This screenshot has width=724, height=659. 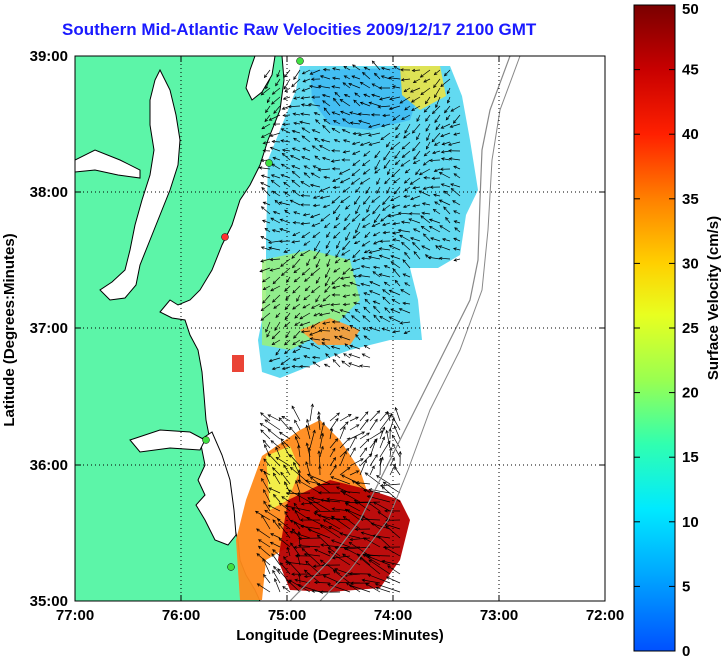 I want to click on velocity-field-small-red, so click(x=238, y=363).